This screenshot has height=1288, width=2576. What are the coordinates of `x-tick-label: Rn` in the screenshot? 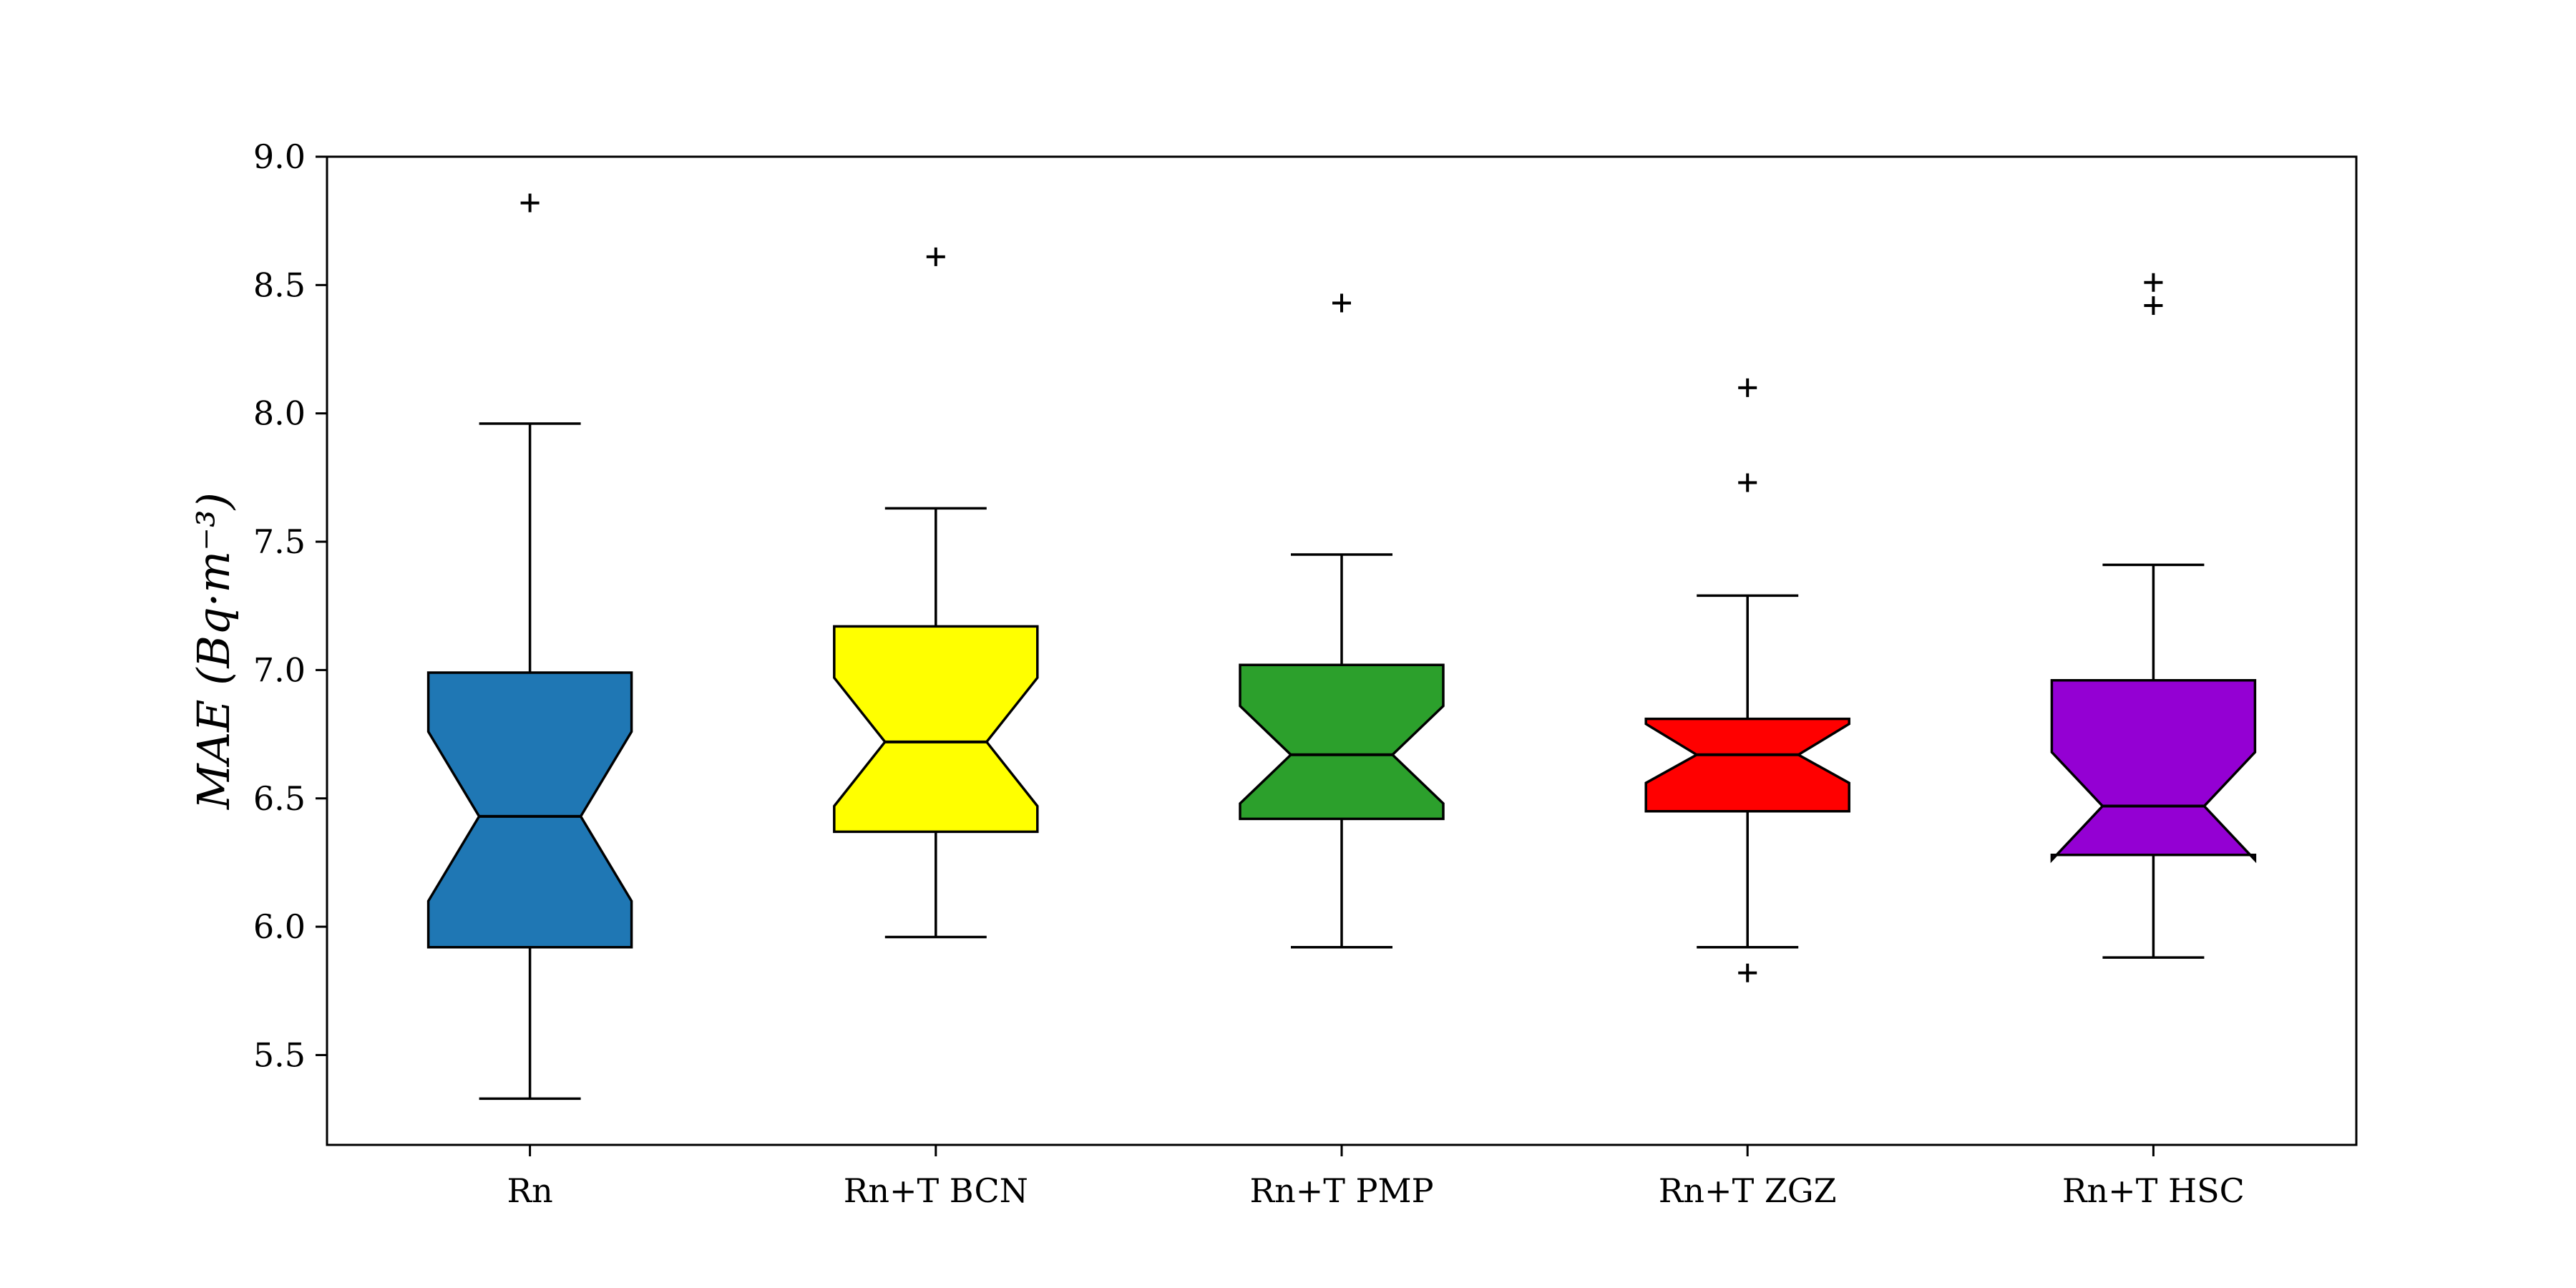 It's located at (529, 1190).